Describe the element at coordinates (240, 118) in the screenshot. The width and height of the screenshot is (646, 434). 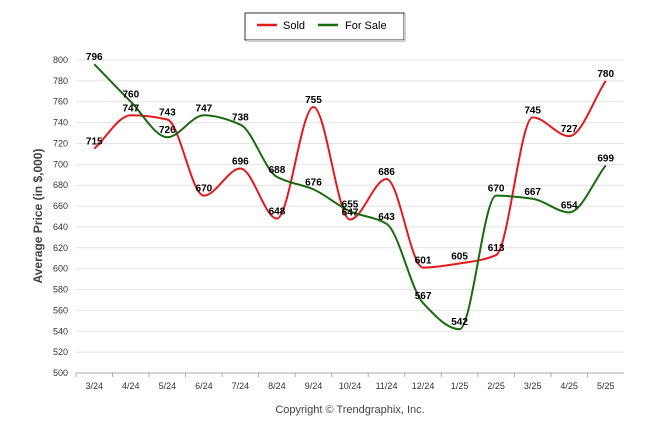
I see `data-label-for-sale: 738` at that location.